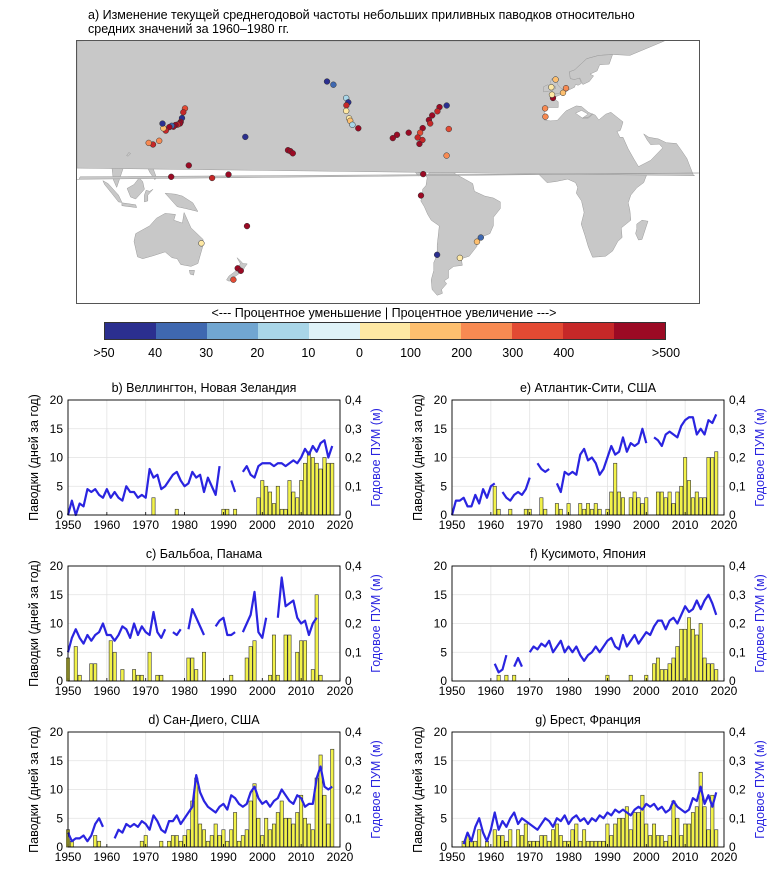 The image size is (768, 890). What do you see at coordinates (513, 353) in the screenshot?
I see `colorbar-tick-label: 300` at bounding box center [513, 353].